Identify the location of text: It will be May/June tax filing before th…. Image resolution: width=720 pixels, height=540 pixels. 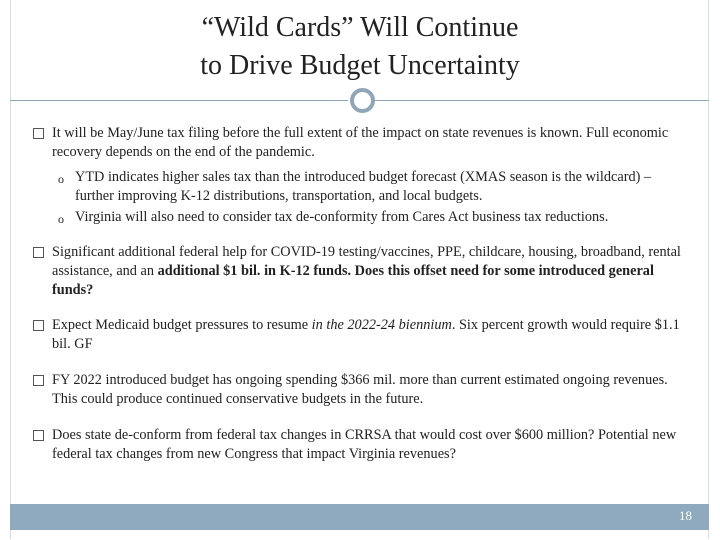
(360, 142).